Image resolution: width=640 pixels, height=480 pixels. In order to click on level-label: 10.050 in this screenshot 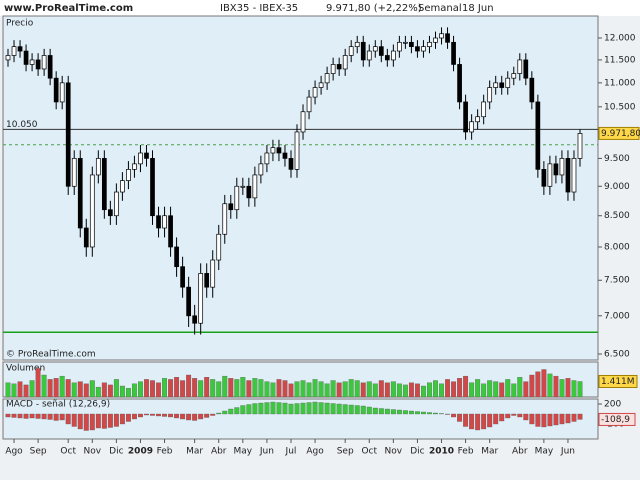, I will do `click(22, 125)`.